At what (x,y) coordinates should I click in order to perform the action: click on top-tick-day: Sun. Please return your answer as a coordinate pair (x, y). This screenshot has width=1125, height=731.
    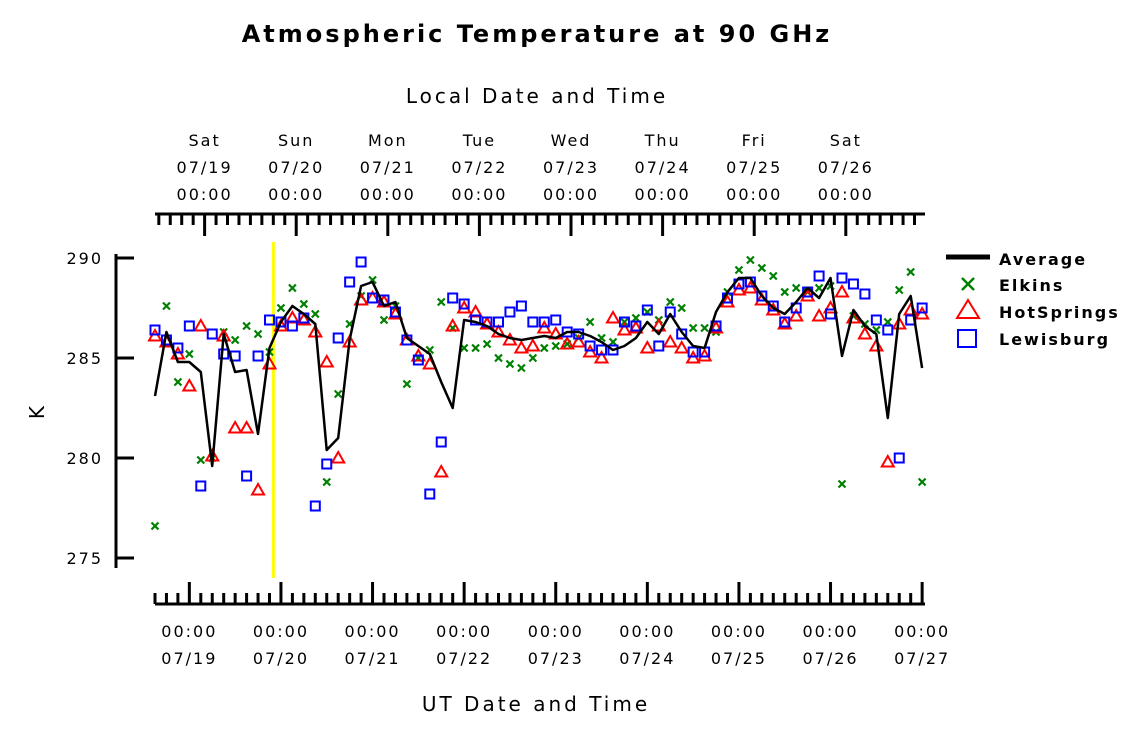
    Looking at the image, I should click on (296, 140).